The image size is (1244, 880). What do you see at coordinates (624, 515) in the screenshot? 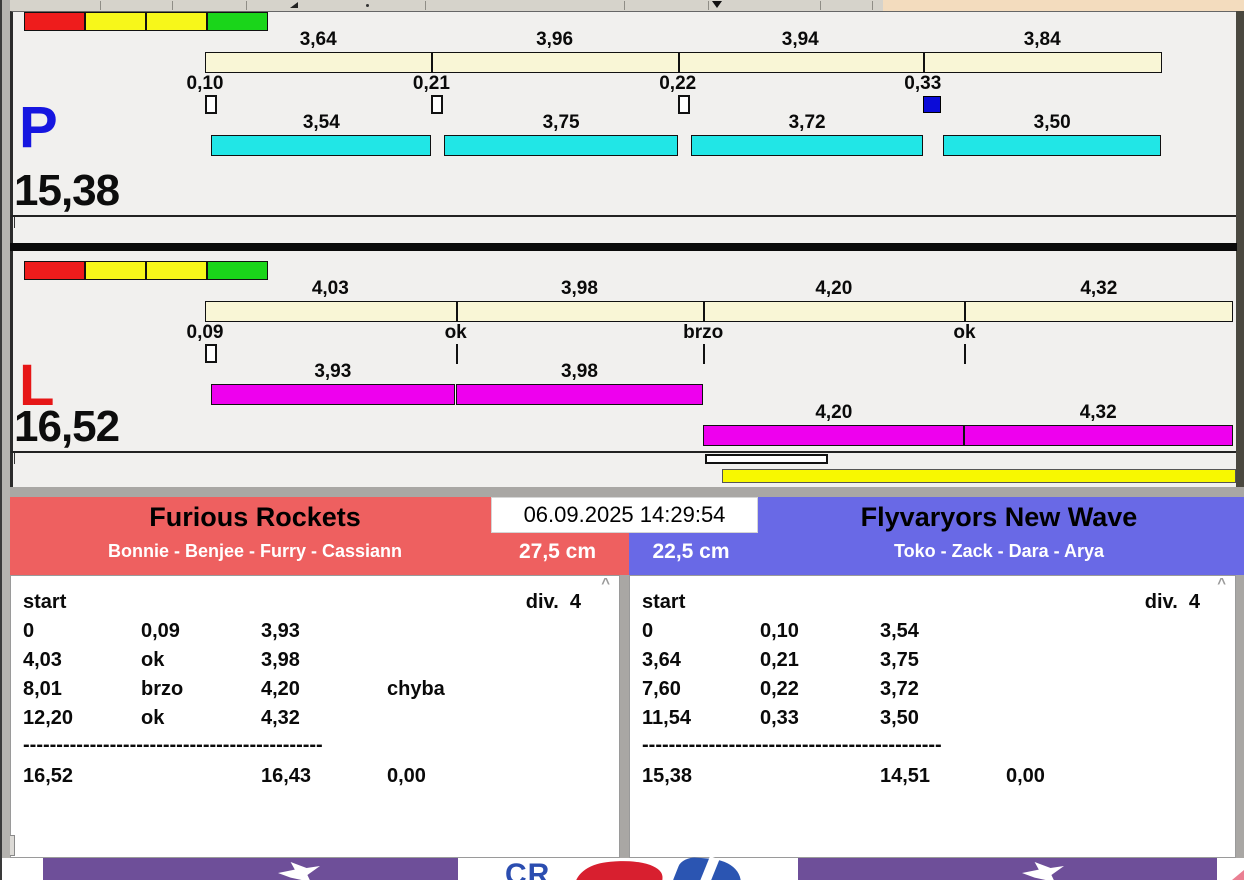
I see `timestamp-box: 06.09.2025 14:29:54` at bounding box center [624, 515].